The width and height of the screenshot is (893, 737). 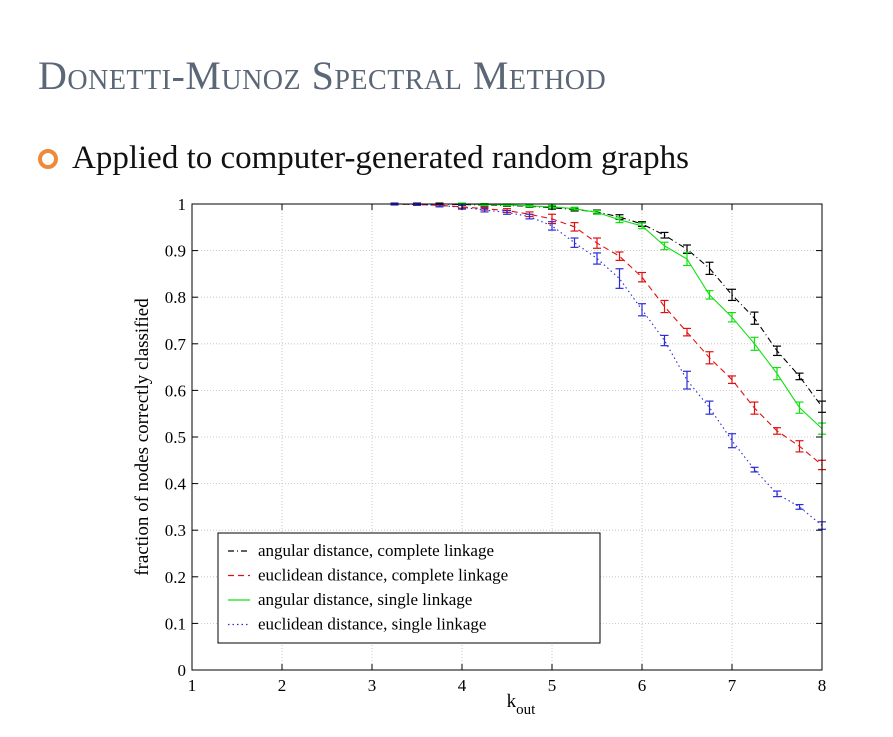 I want to click on y-tick-label: 0.5, so click(x=175, y=437).